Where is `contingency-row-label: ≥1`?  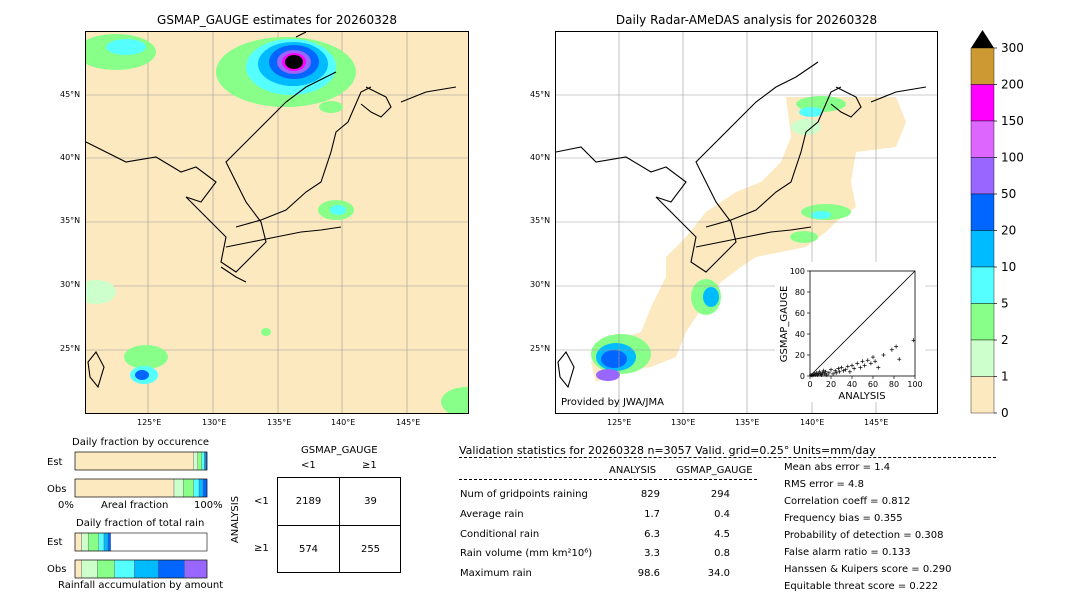 contingency-row-label: ≥1 is located at coordinates (261, 548).